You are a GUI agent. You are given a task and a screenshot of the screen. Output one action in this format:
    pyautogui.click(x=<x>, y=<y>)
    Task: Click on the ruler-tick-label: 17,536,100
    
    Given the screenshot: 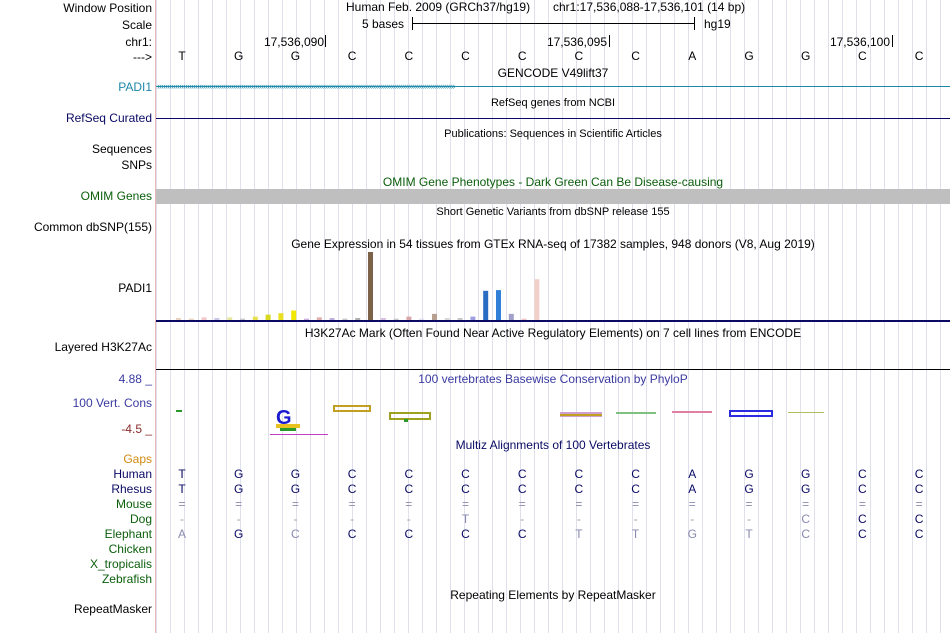 What is the action you would take?
    pyautogui.click(x=859, y=42)
    